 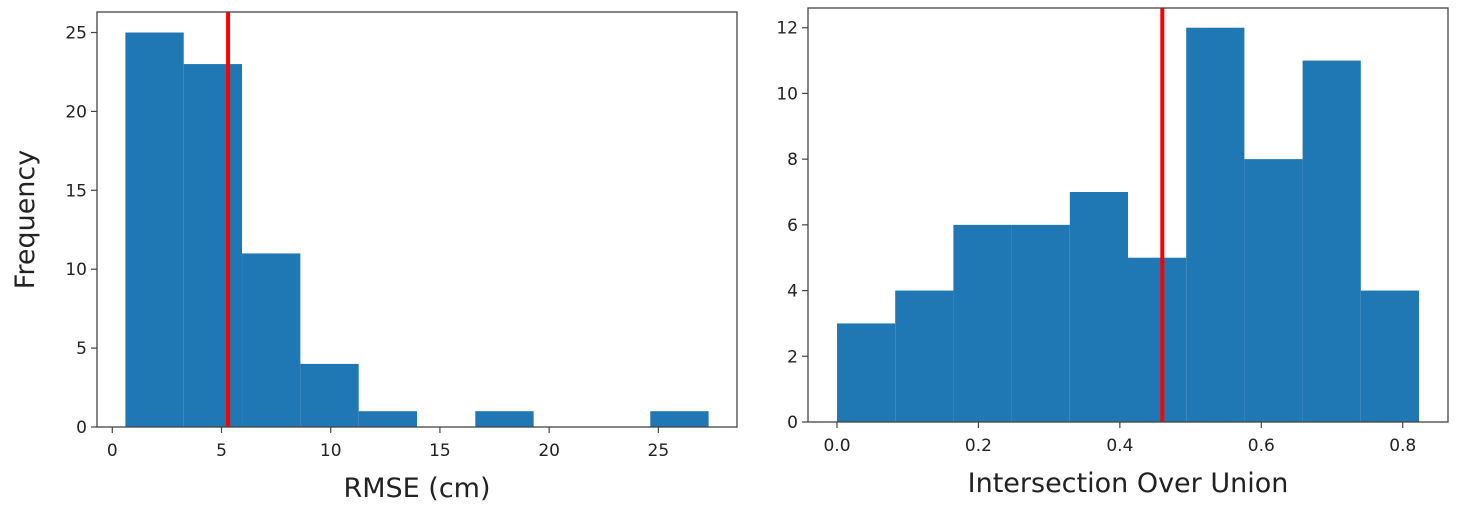 I want to click on y-tick-label: 8, so click(x=792, y=160).